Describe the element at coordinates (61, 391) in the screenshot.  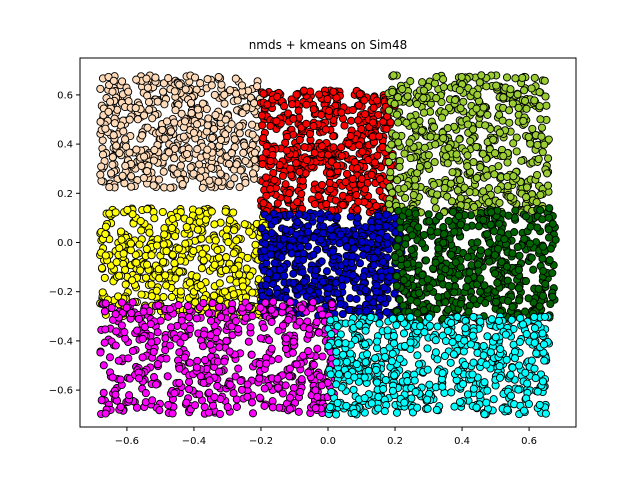
I see `y-tick-label: −0.6` at that location.